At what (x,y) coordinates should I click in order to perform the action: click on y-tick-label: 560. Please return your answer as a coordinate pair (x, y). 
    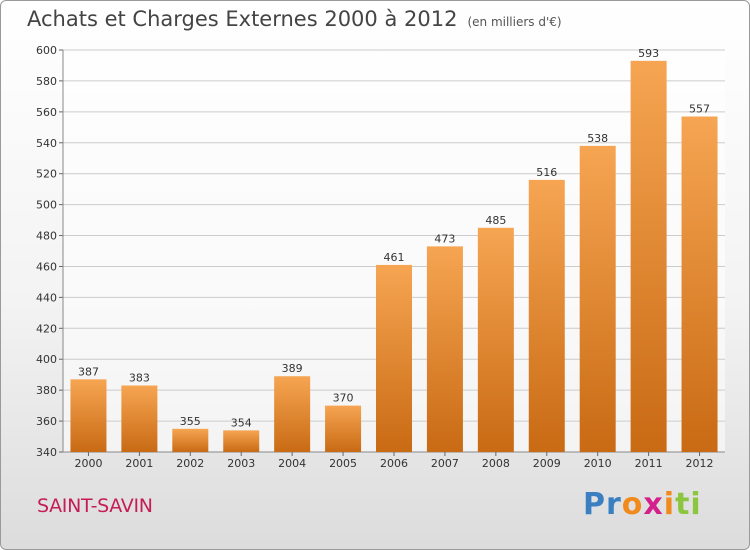
    Looking at the image, I should click on (46, 112).